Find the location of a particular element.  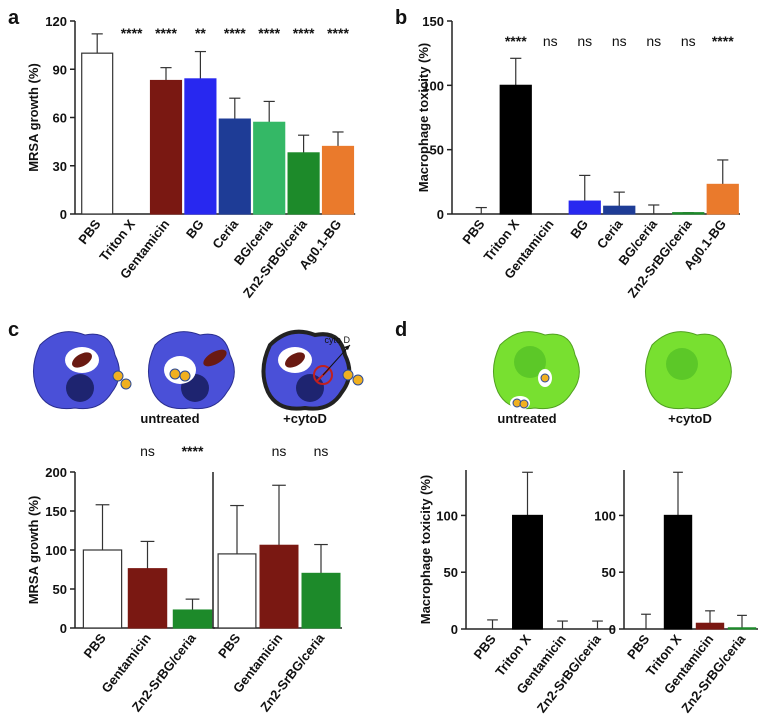

y-tick-label: 90 is located at coordinates (60, 69).